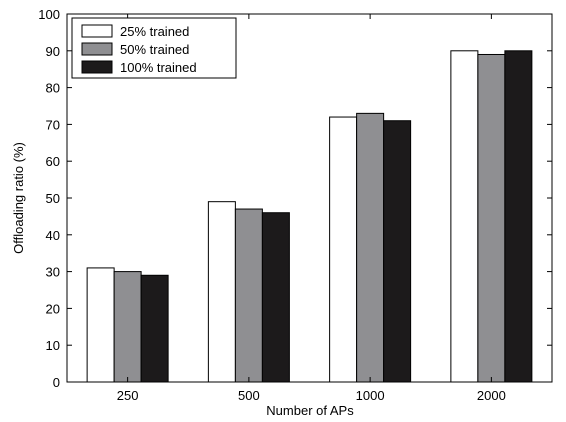 The width and height of the screenshot is (566, 422). Describe the element at coordinates (53, 88) in the screenshot. I see `y-tick-label: 80` at that location.